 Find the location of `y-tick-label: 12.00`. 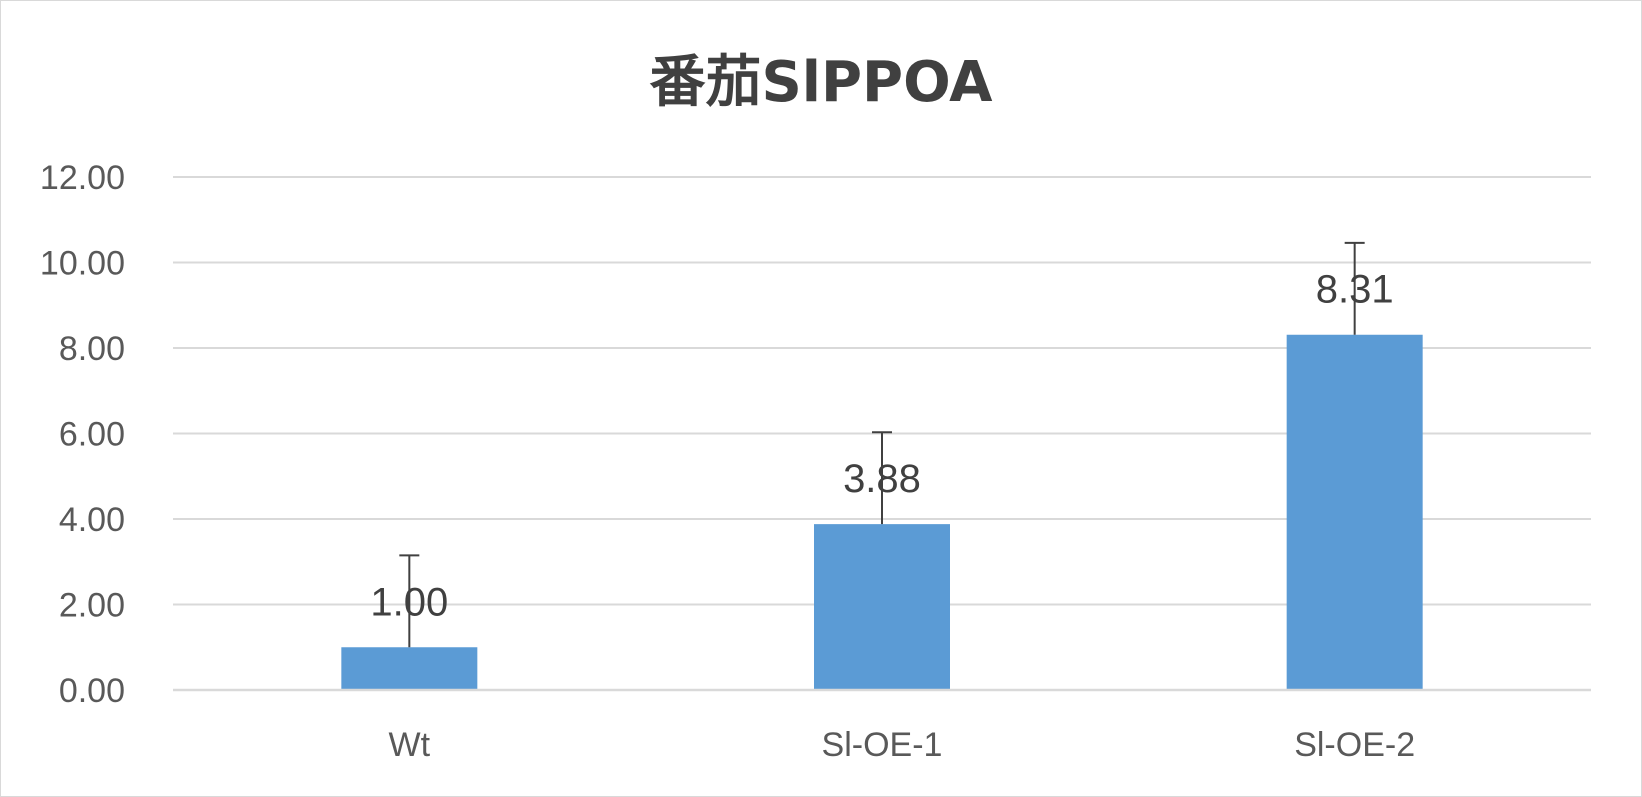

y-tick-label: 12.00 is located at coordinates (82, 178).